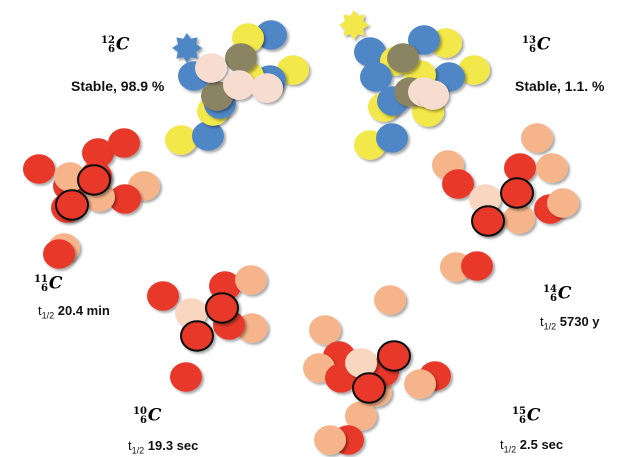 This screenshot has width=626, height=457. Describe the element at coordinates (147, 415) in the screenshot. I see `isotope-label-c10: 10 6 C` at that location.